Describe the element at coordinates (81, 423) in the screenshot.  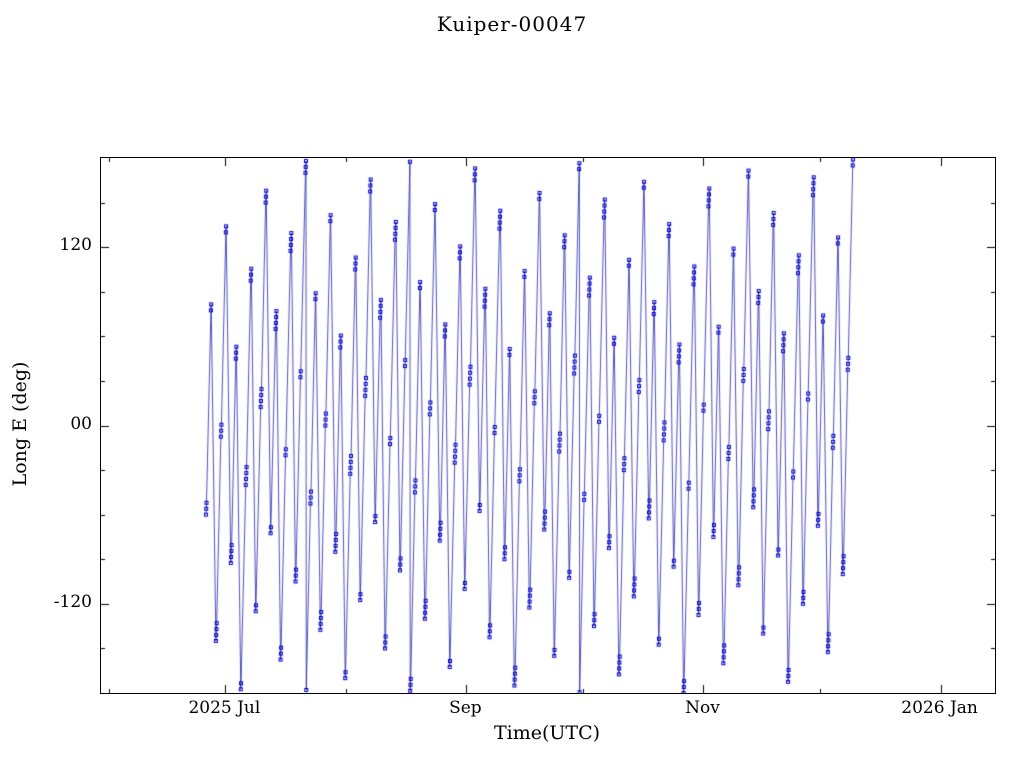
I see `y-tick-label: 00` at that location.